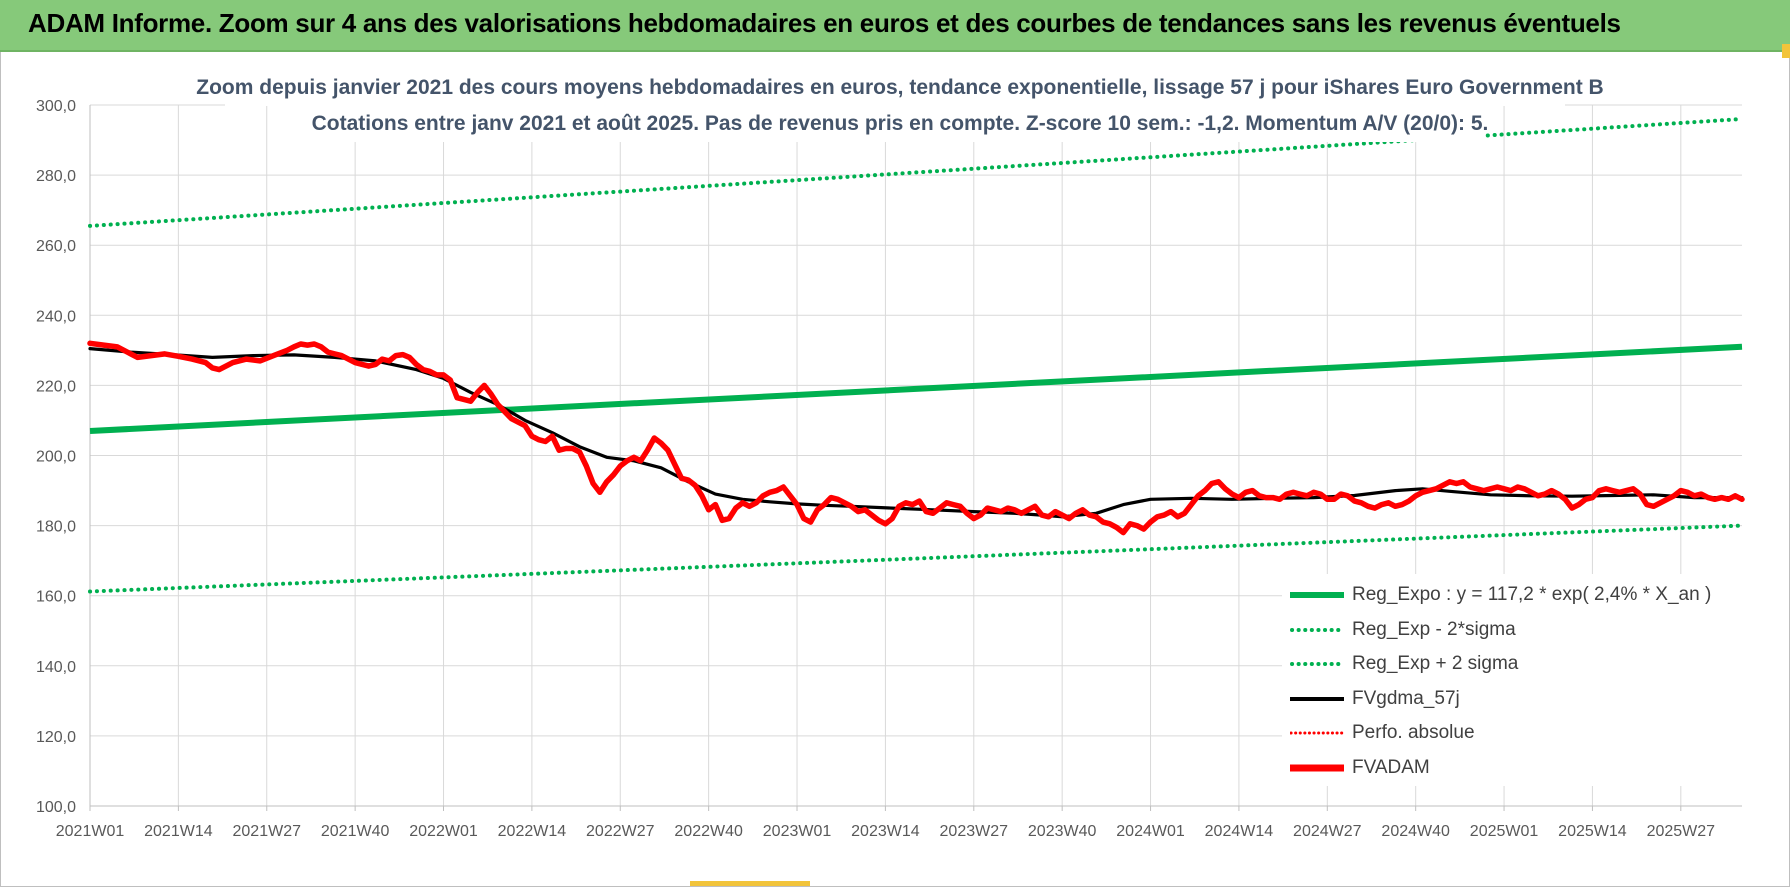 Image resolution: width=1790 pixels, height=887 pixels. What do you see at coordinates (974, 831) in the screenshot?
I see `x-tick-label: 2023W27` at bounding box center [974, 831].